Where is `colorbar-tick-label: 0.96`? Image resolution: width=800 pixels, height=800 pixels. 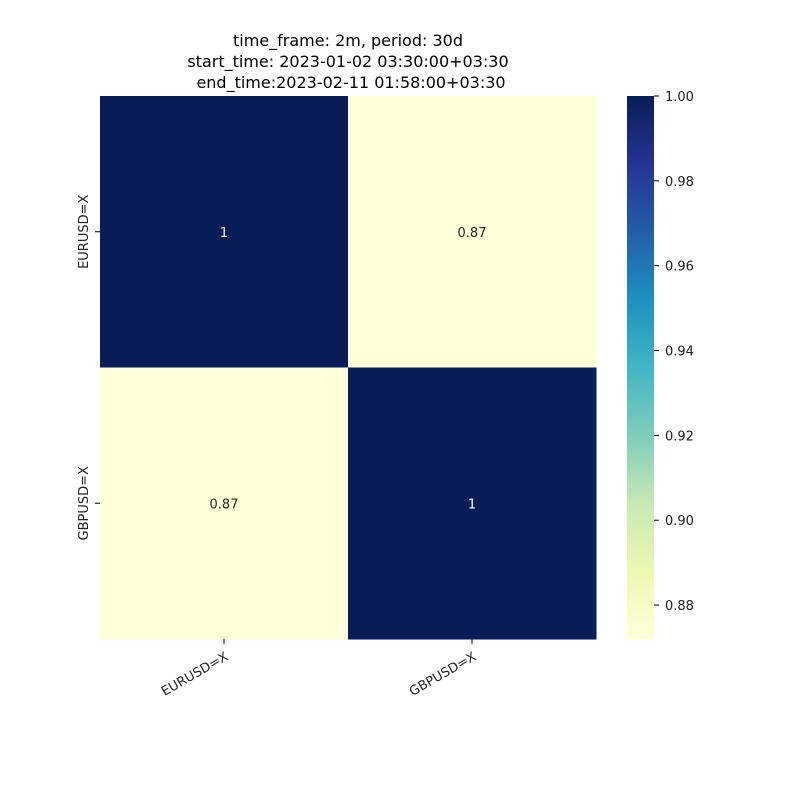
colorbar-tick-label: 0.96 is located at coordinates (679, 267).